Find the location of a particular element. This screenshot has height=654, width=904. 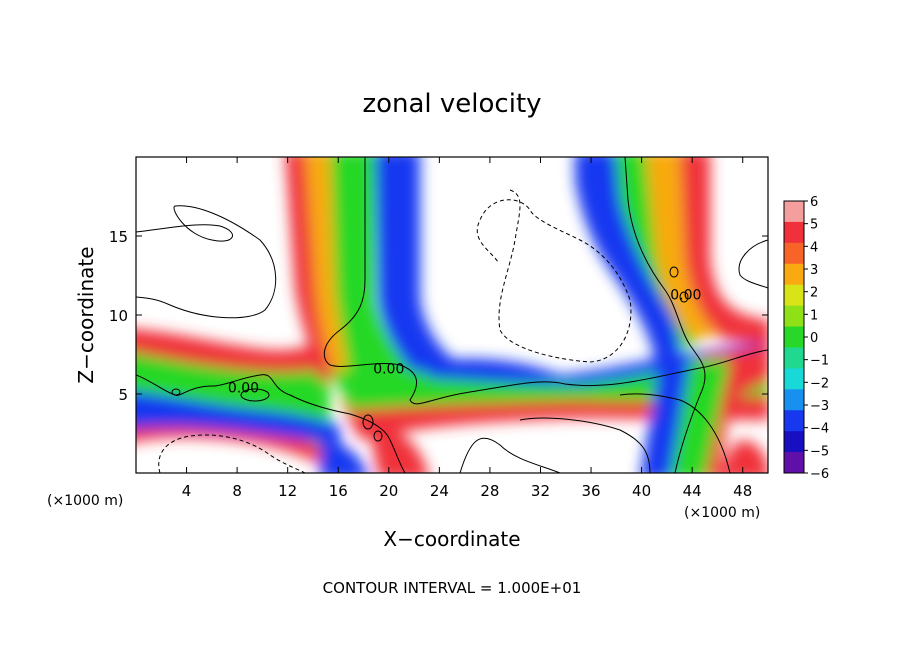

x-tick-label: 44 is located at coordinates (692, 491).